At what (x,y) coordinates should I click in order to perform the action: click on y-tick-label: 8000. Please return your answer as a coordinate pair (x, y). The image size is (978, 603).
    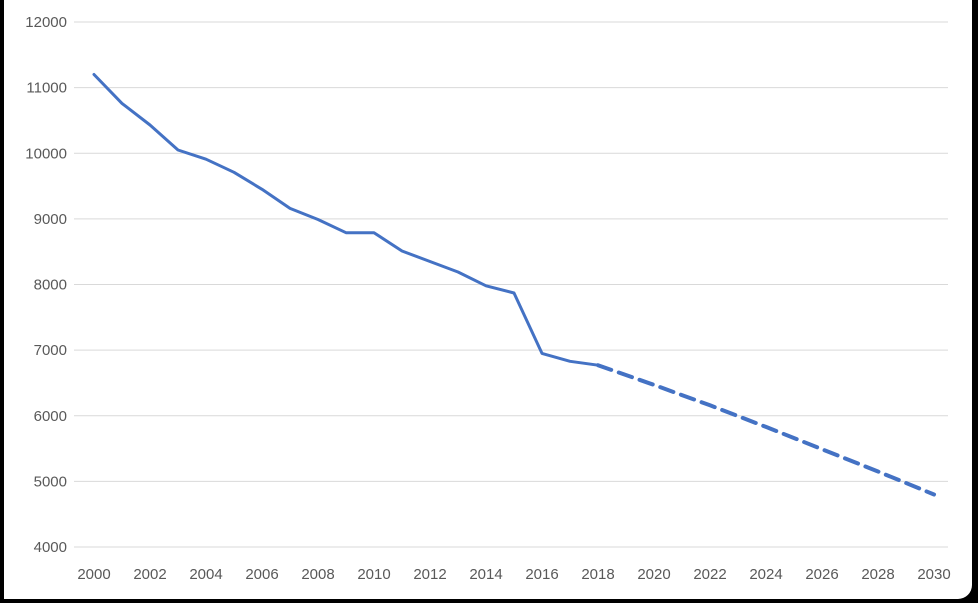
    Looking at the image, I should click on (50, 285).